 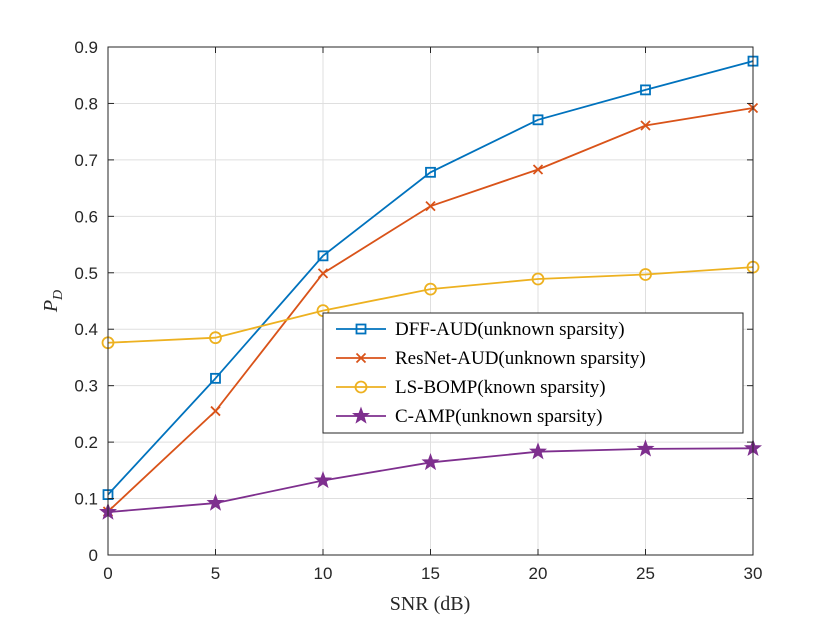 I want to click on x-tick-label: 20, so click(x=538, y=573).